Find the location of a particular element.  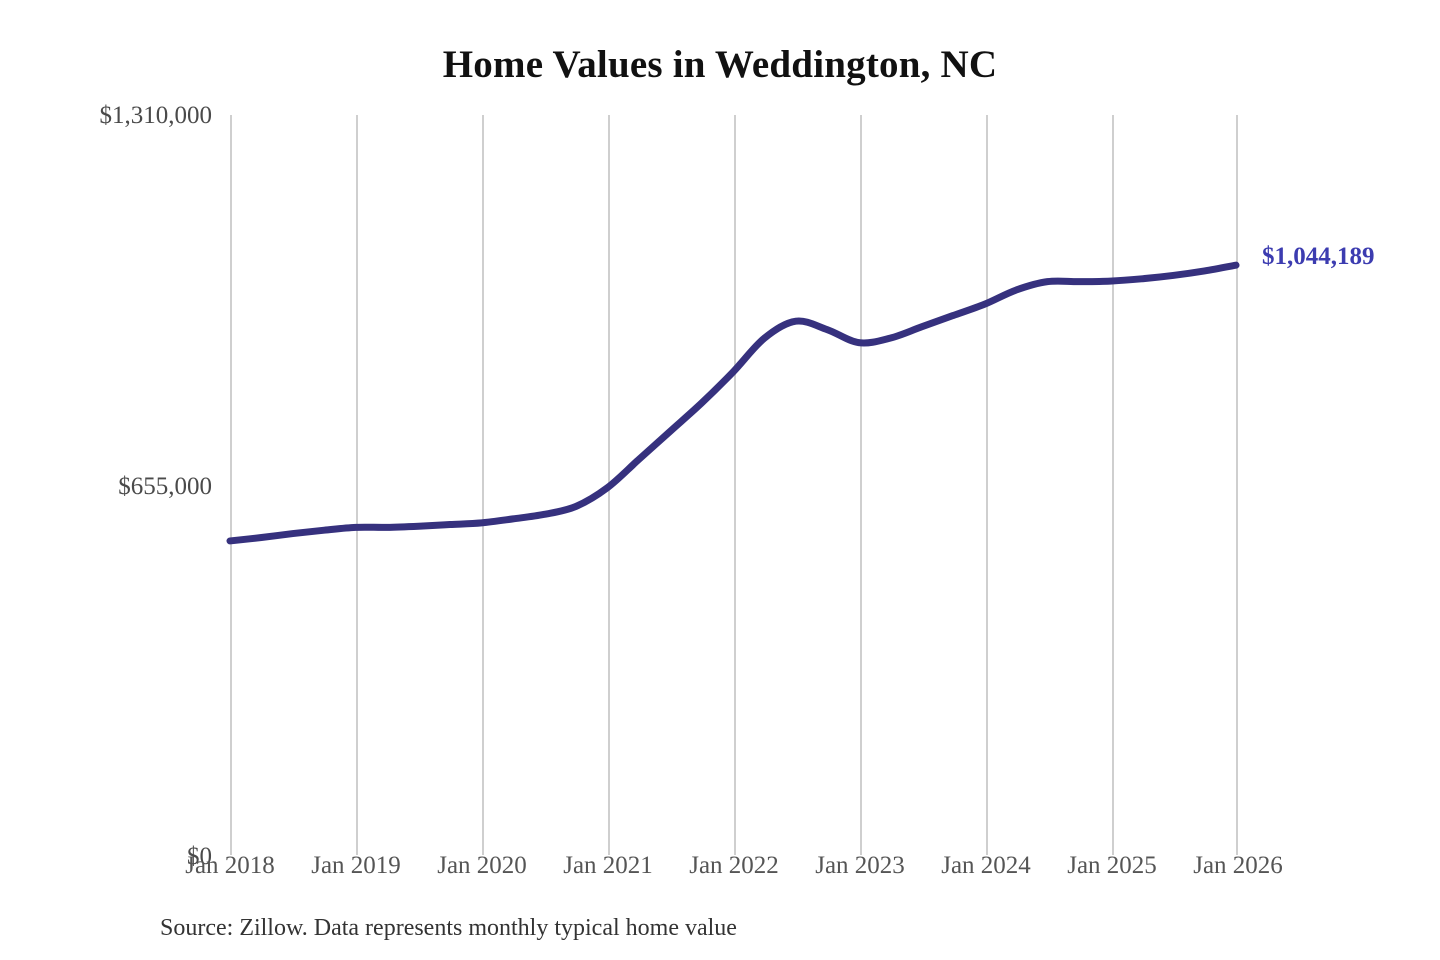

y-axis-tick-label: $1,310,000 is located at coordinates (156, 115).